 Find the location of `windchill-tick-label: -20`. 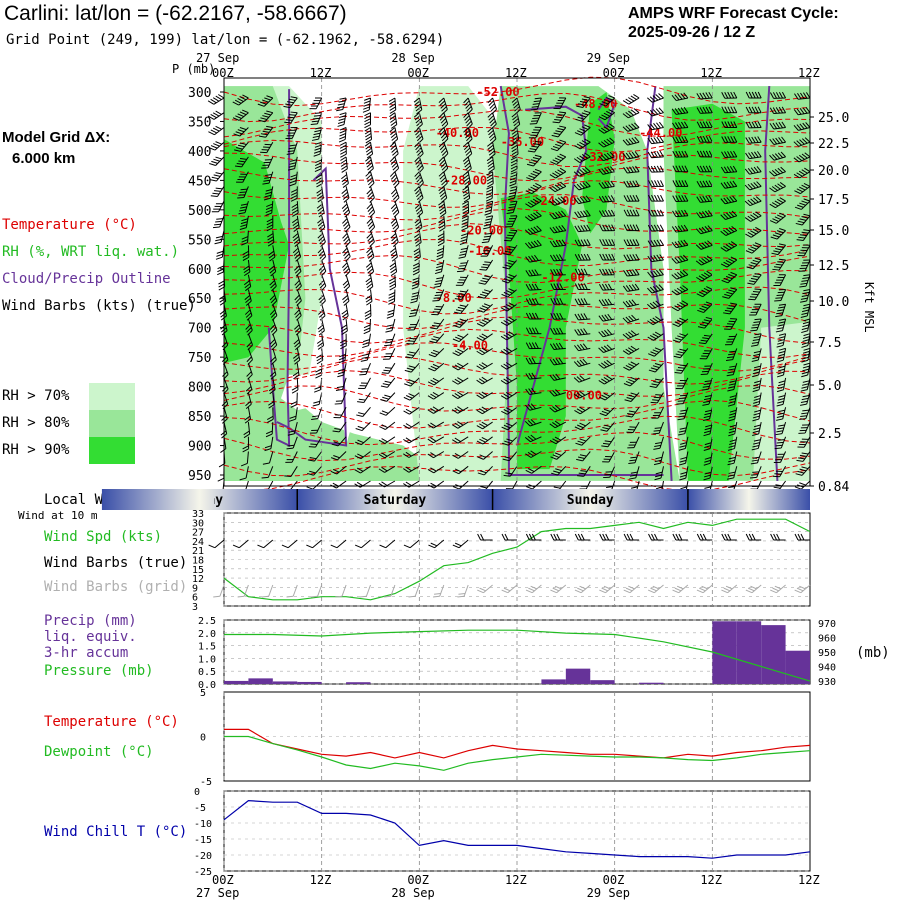

windchill-tick-label: -20 is located at coordinates (203, 856).